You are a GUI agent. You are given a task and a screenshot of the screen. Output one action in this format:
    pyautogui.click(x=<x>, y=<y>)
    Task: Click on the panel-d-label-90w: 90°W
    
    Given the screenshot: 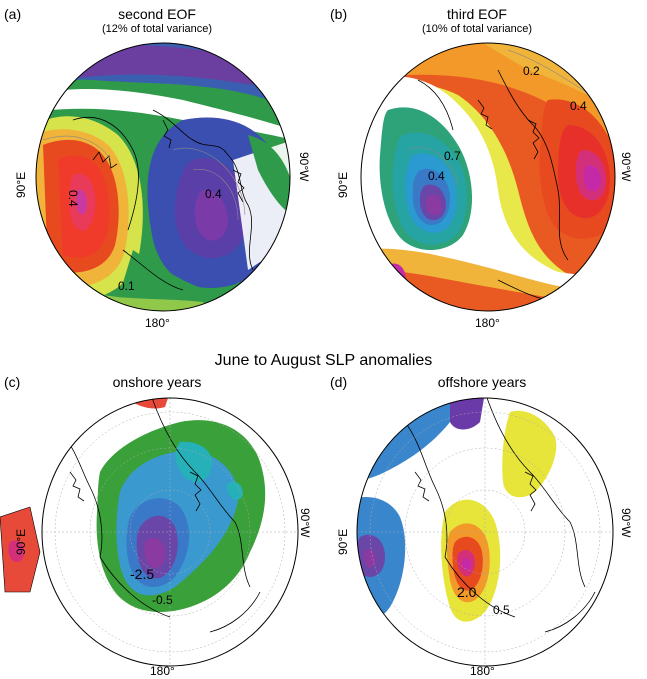 What is the action you would take?
    pyautogui.click(x=626, y=523)
    